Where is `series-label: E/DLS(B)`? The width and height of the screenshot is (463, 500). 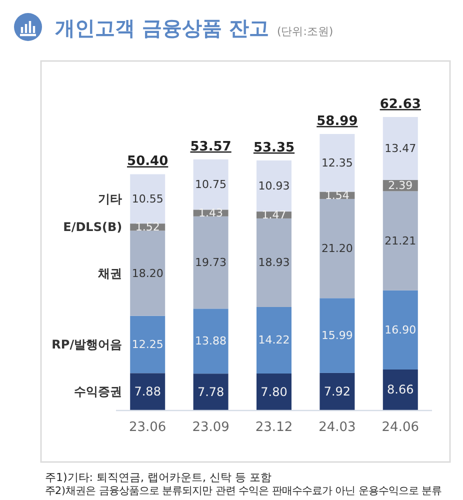
series-label: E/DLS(B) is located at coordinates (92, 227).